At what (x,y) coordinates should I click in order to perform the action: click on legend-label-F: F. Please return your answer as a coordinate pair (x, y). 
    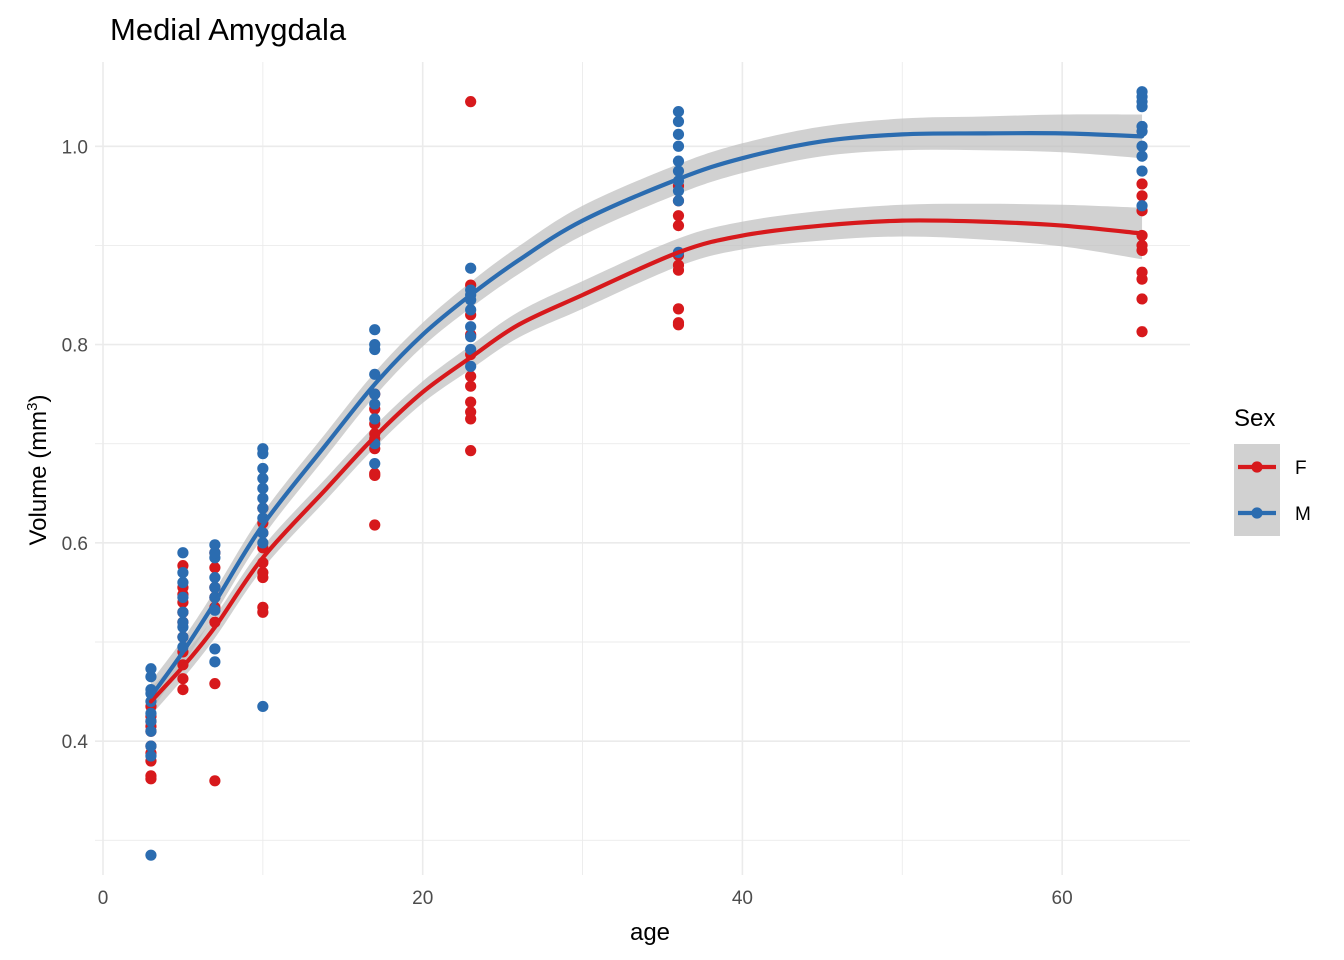
    Looking at the image, I should click on (1301, 468).